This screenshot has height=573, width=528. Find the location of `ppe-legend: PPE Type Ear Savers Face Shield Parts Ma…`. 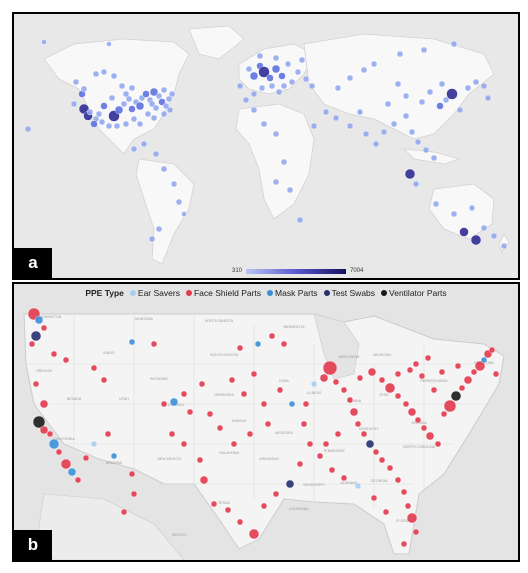

ppe-legend: PPE Type Ear Savers Face Shield Parts Ma… is located at coordinates (266, 293).